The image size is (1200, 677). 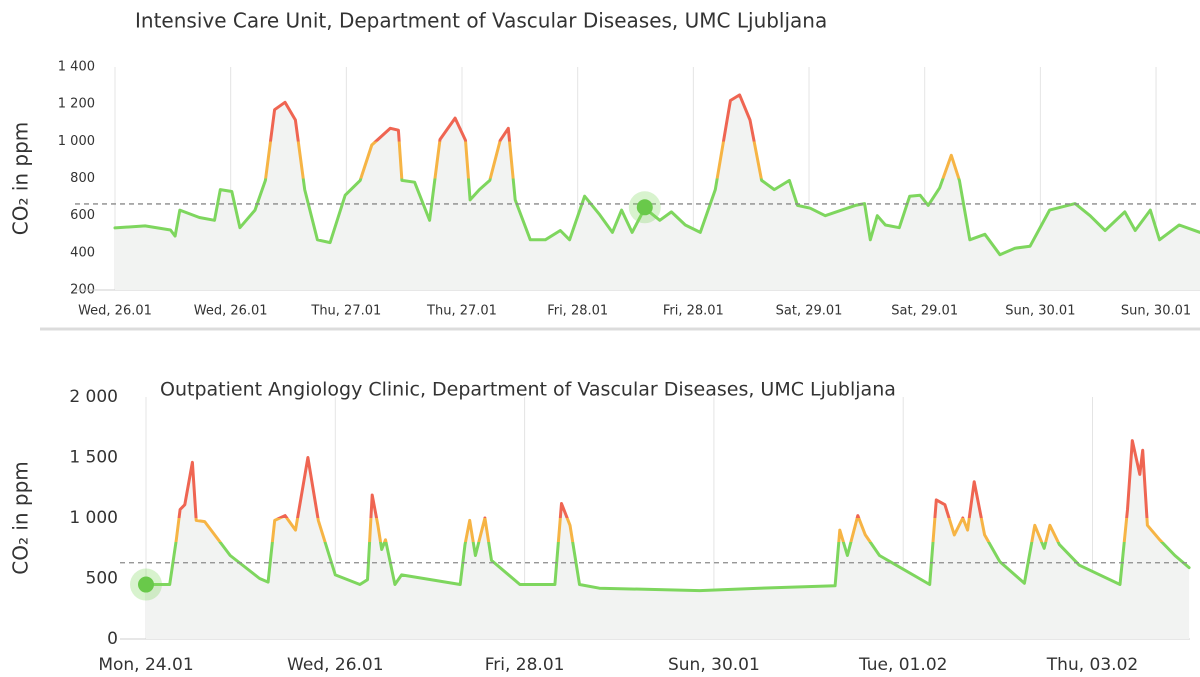 I want to click on y-tick-label: 600, so click(x=82, y=215).